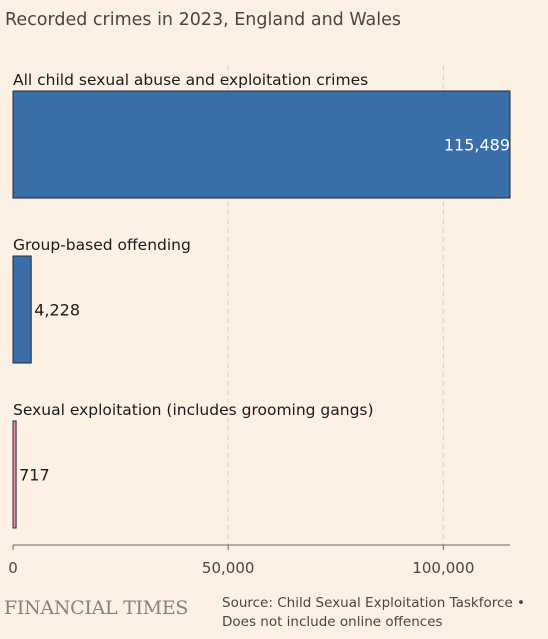 Image resolution: width=548 pixels, height=639 pixels. What do you see at coordinates (477, 145) in the screenshot?
I see `value-label: 115,489` at bounding box center [477, 145].